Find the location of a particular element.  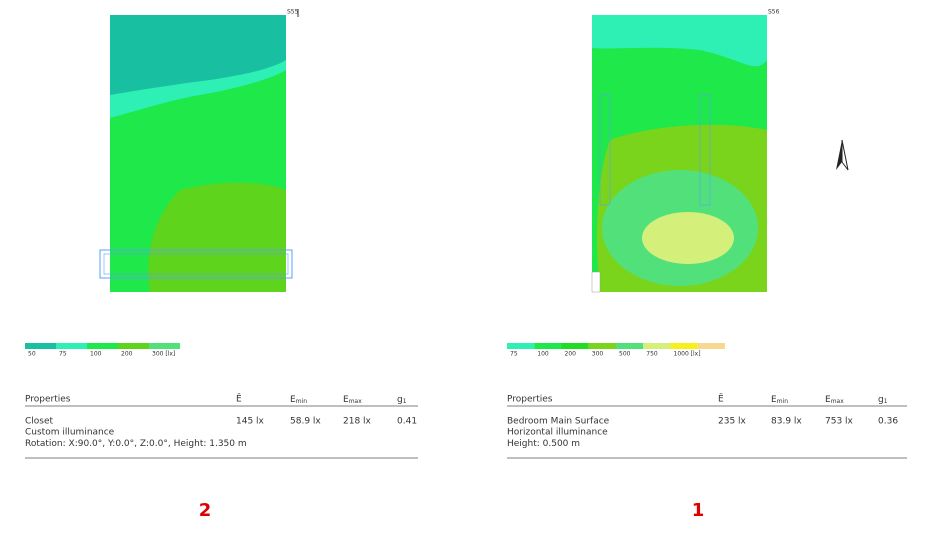

legend-label: 50 is located at coordinates (32, 354).